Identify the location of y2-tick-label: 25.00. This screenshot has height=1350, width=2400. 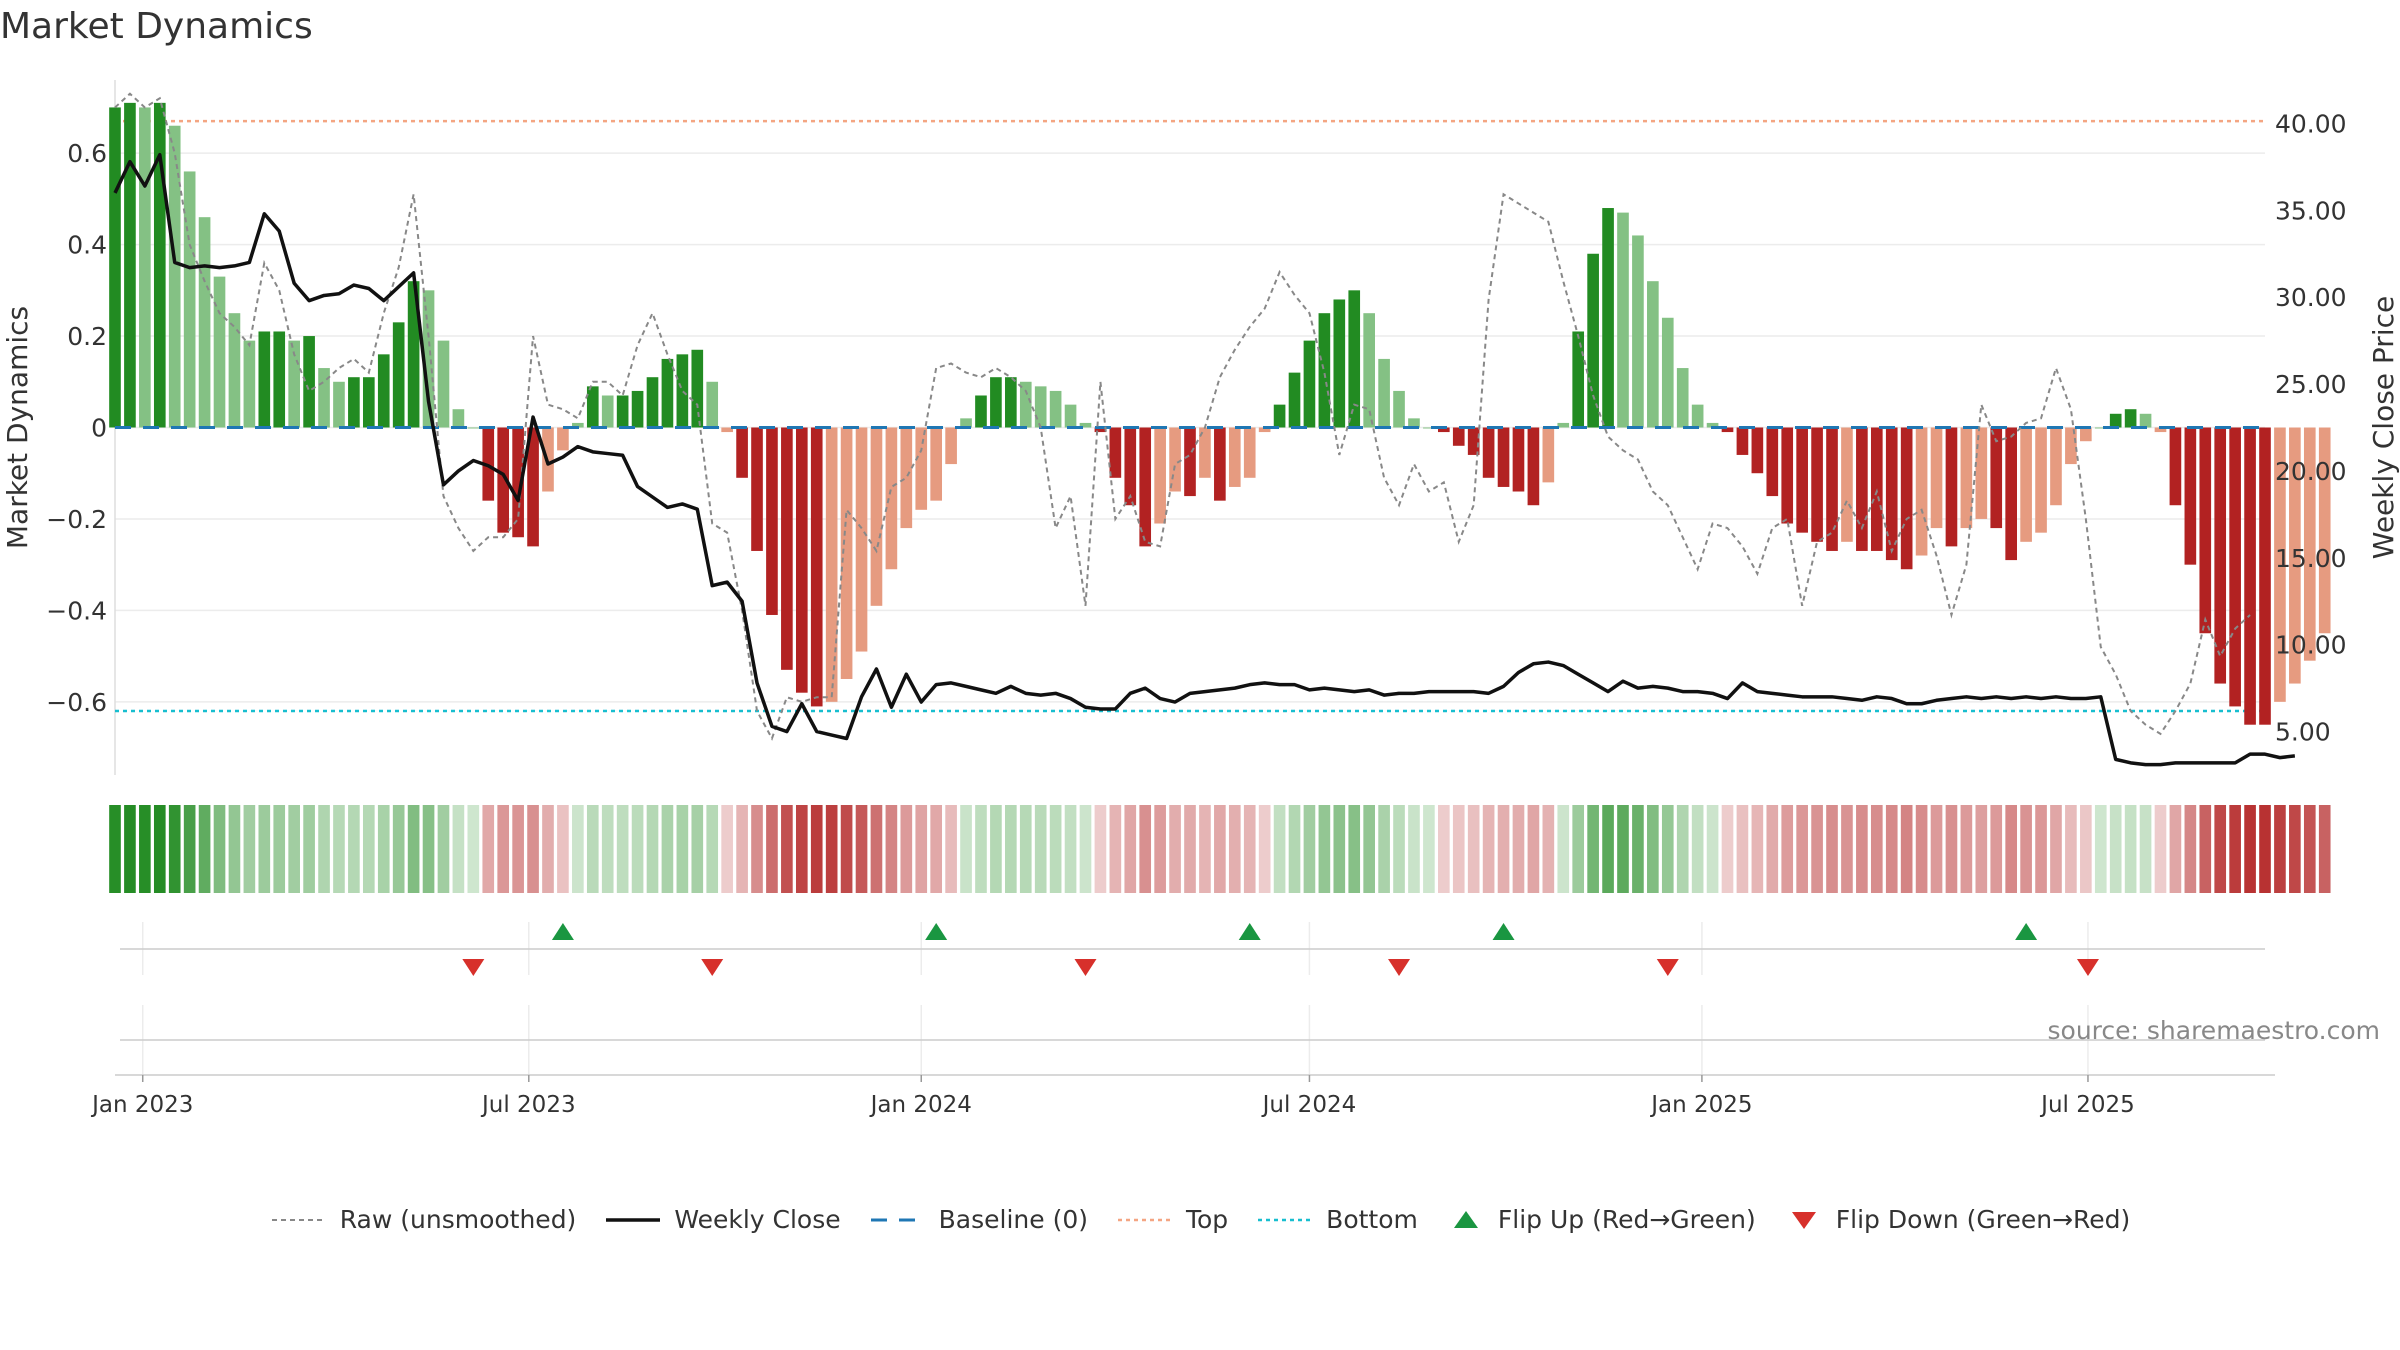
(2311, 384).